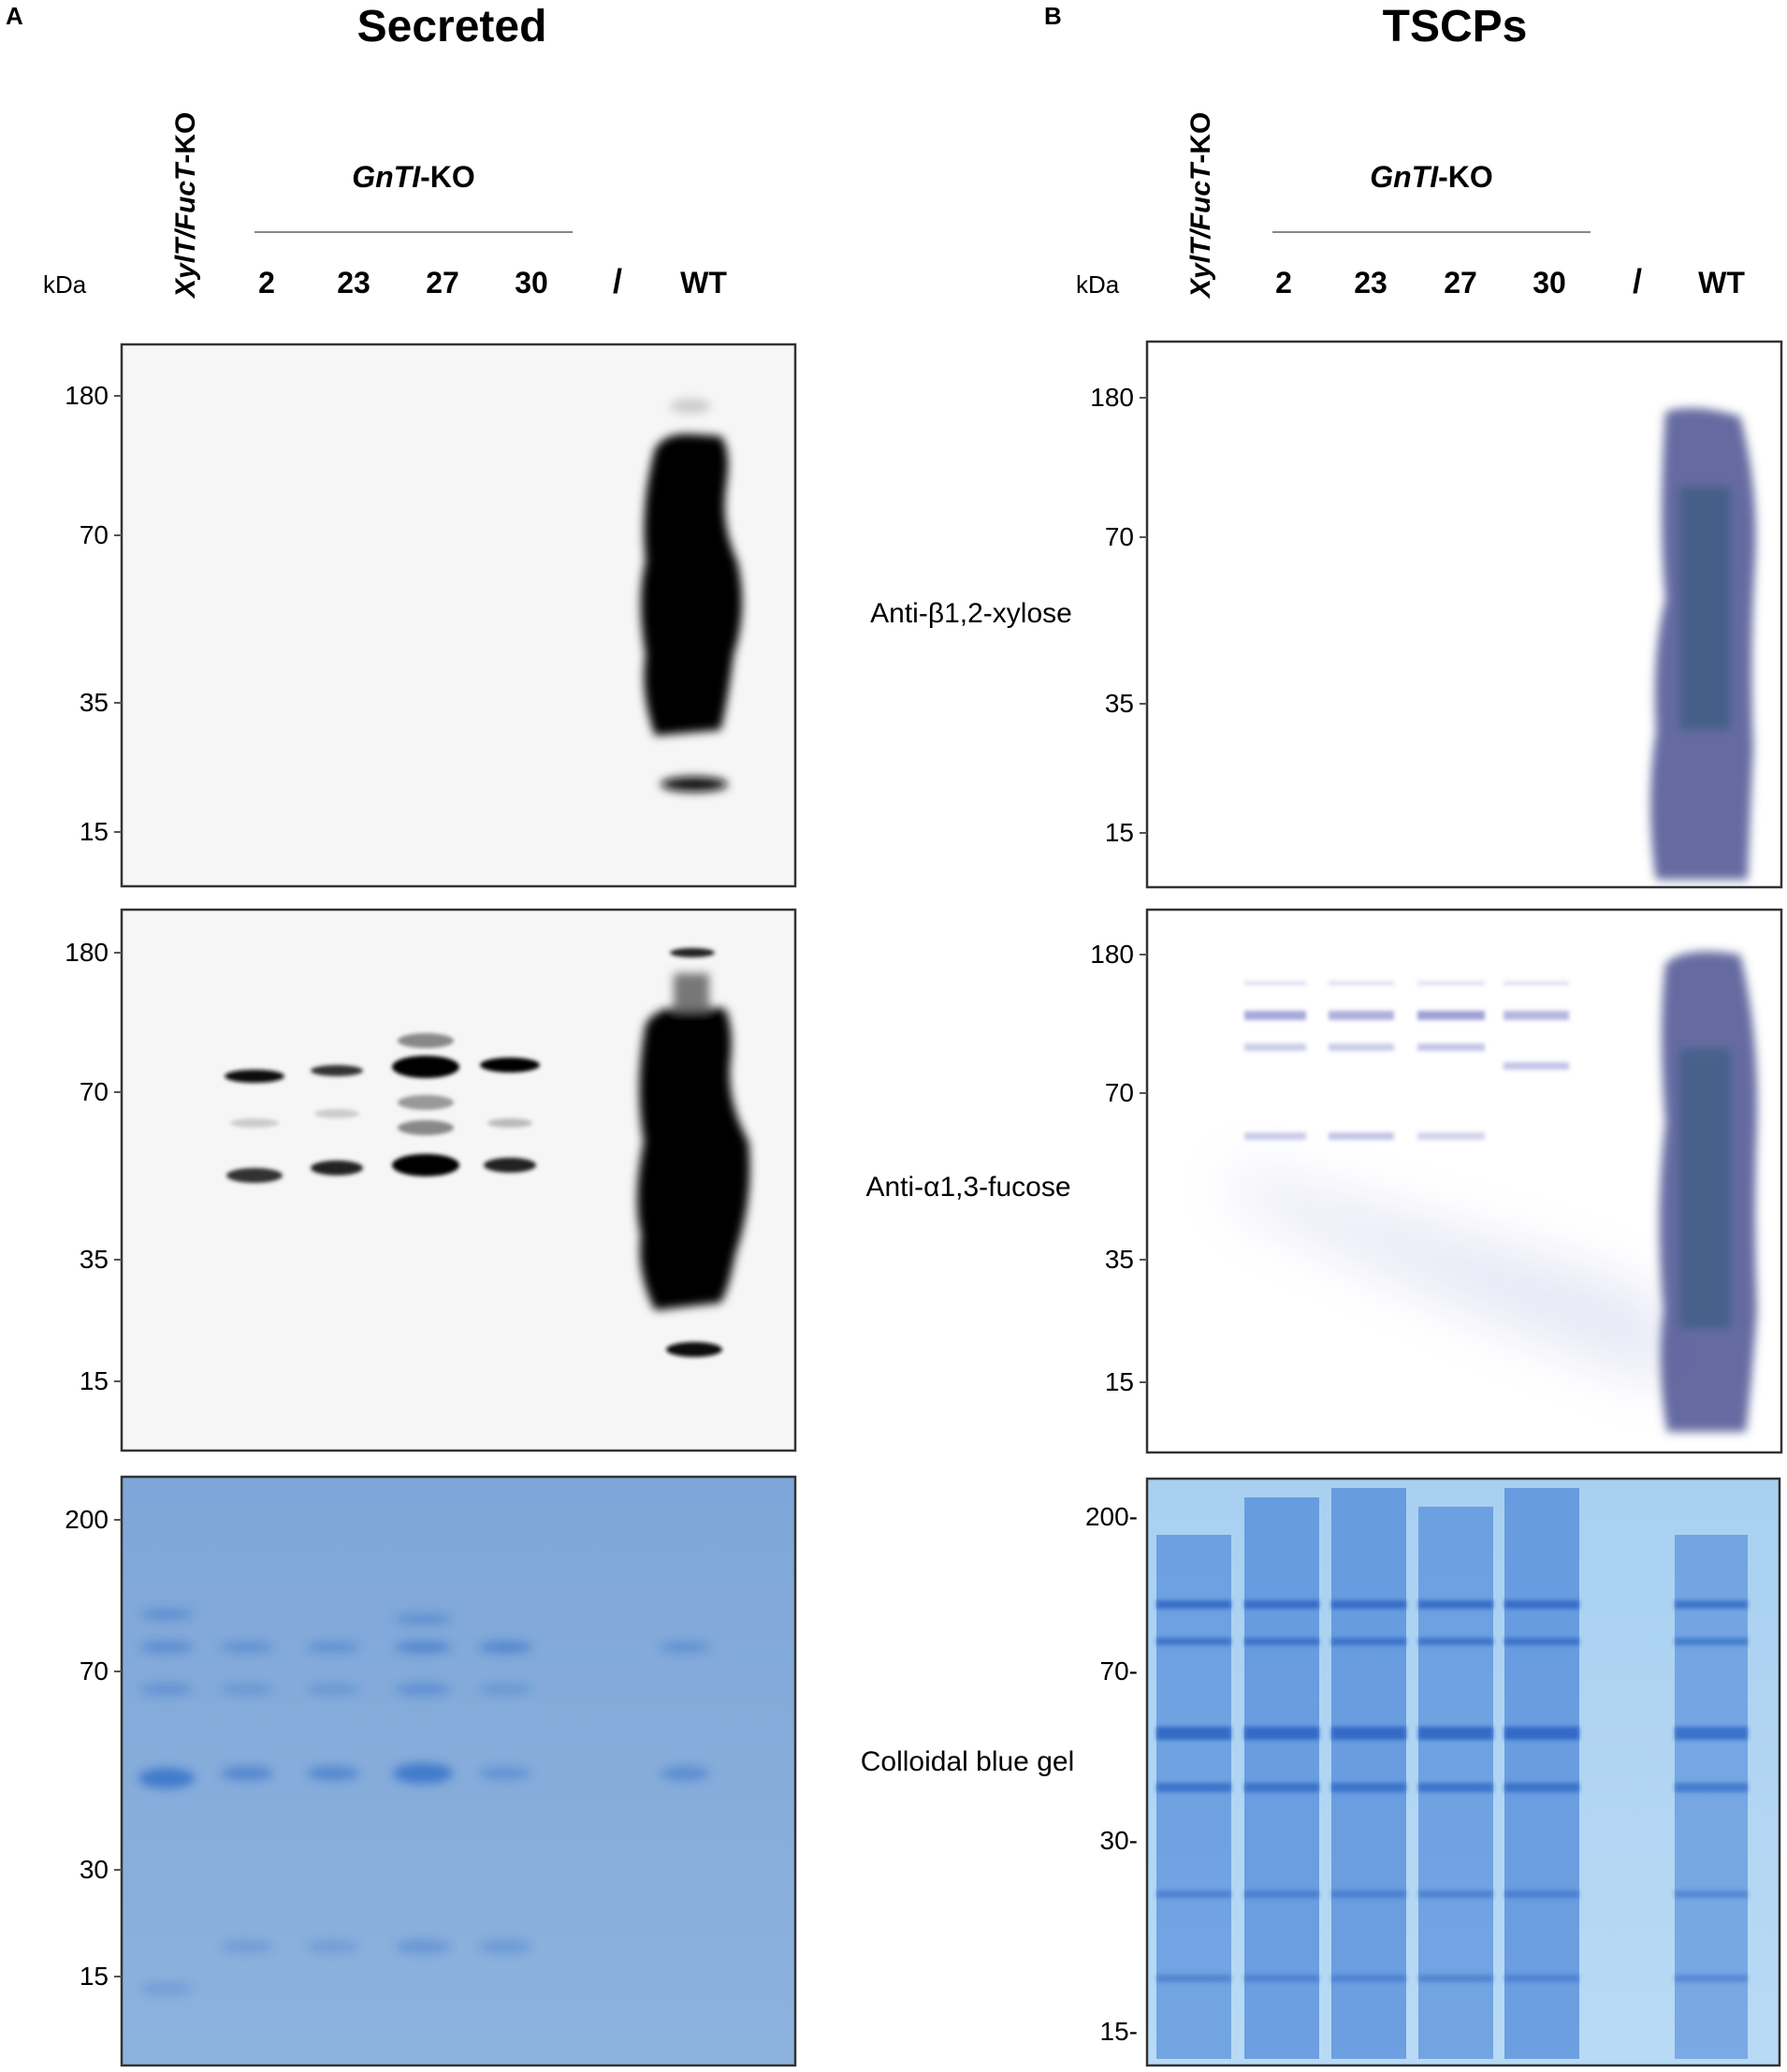  Describe the element at coordinates (458, 615) in the screenshot. I see `blot-a-xylose` at that location.